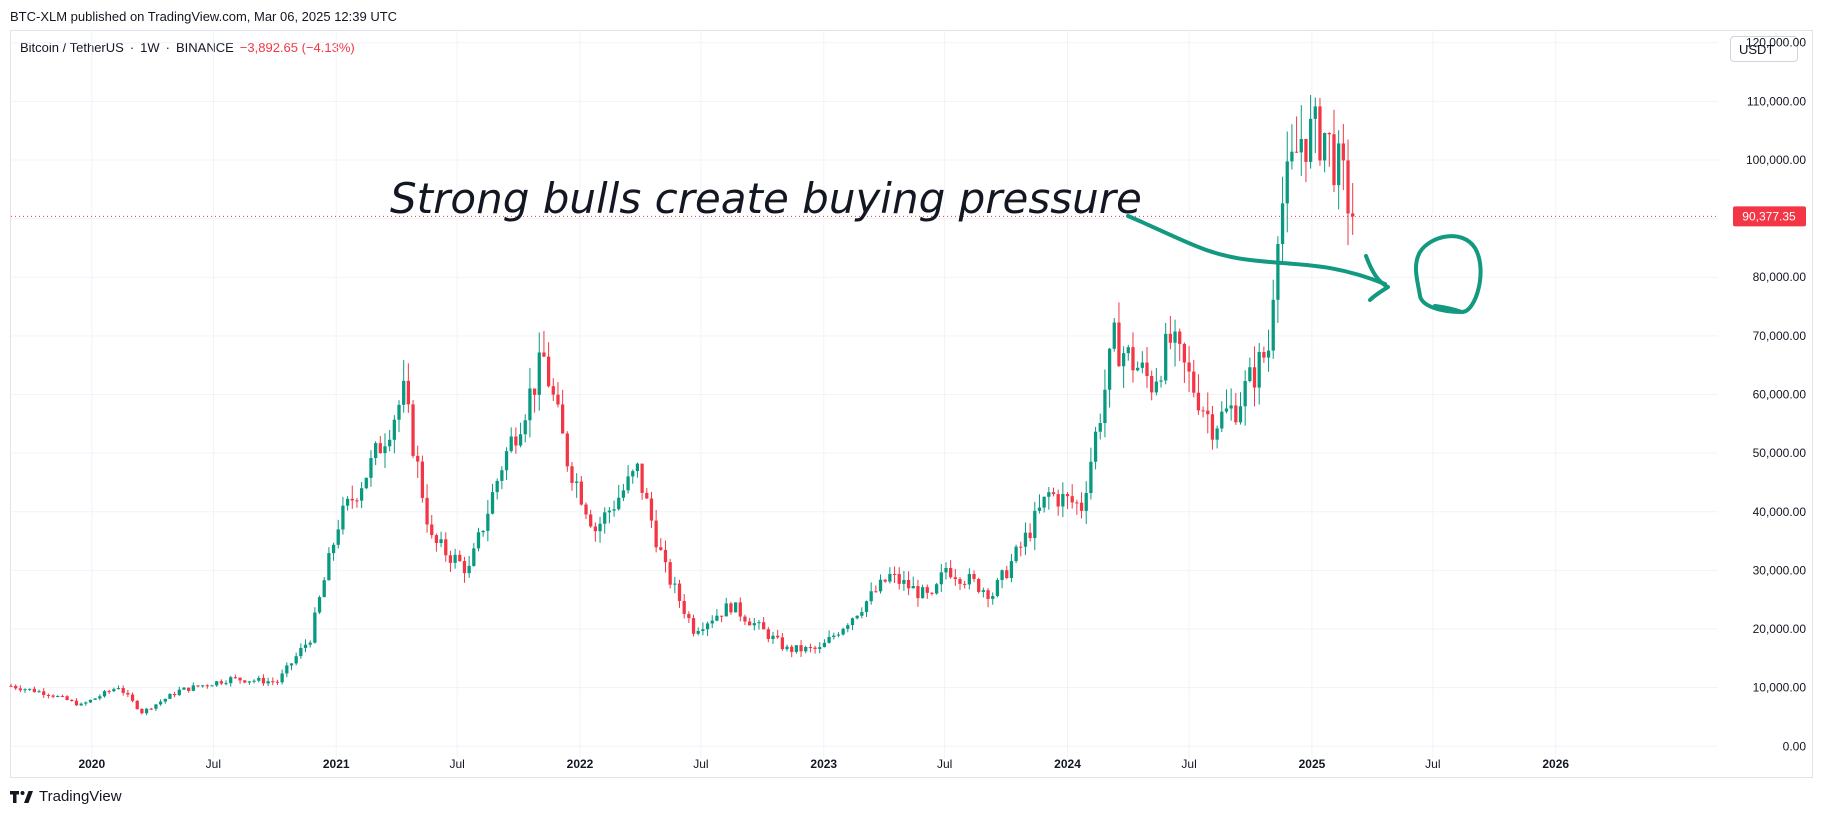  I want to click on tradingview-logo: TradingView, so click(66, 796).